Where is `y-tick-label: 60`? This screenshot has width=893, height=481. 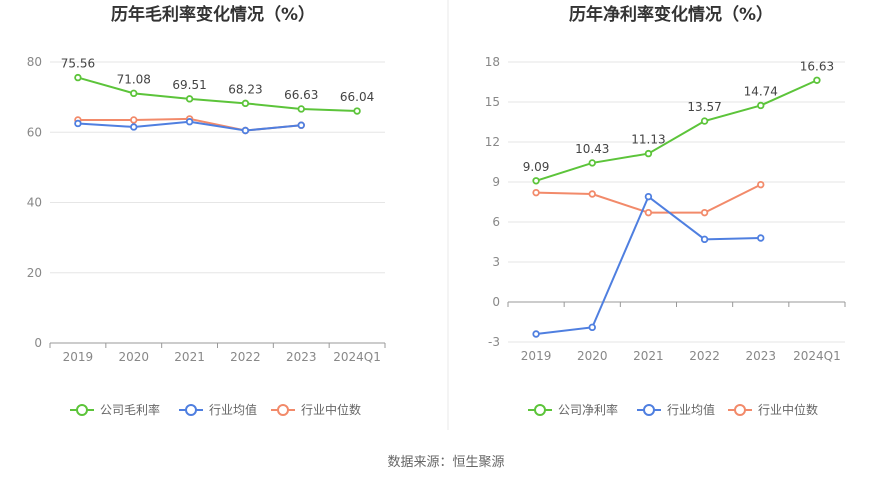 y-tick-label: 60 is located at coordinates (34, 132).